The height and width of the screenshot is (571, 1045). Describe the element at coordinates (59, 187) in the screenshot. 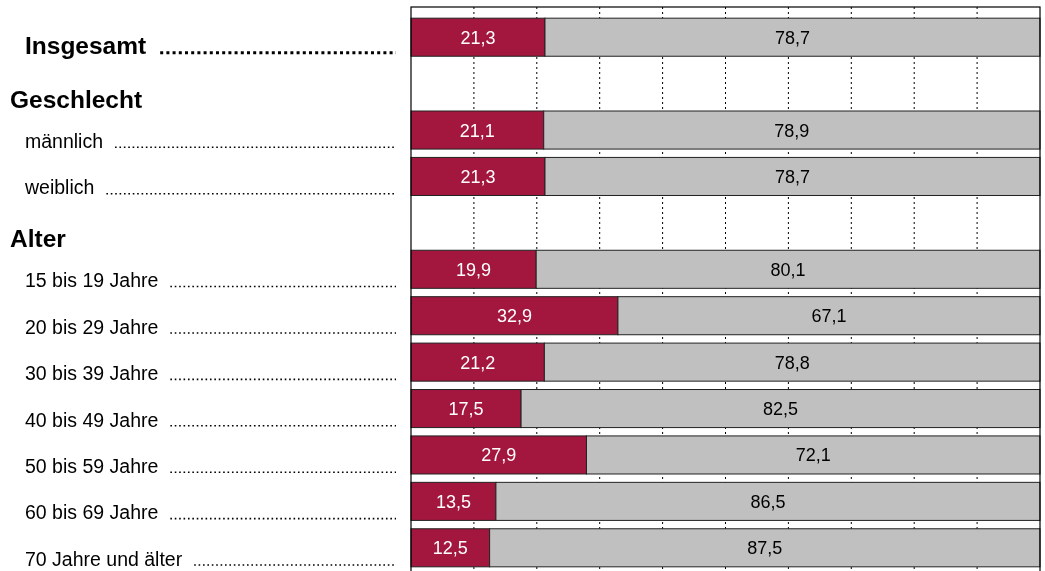

I see `y-tick-label: weiblich` at that location.